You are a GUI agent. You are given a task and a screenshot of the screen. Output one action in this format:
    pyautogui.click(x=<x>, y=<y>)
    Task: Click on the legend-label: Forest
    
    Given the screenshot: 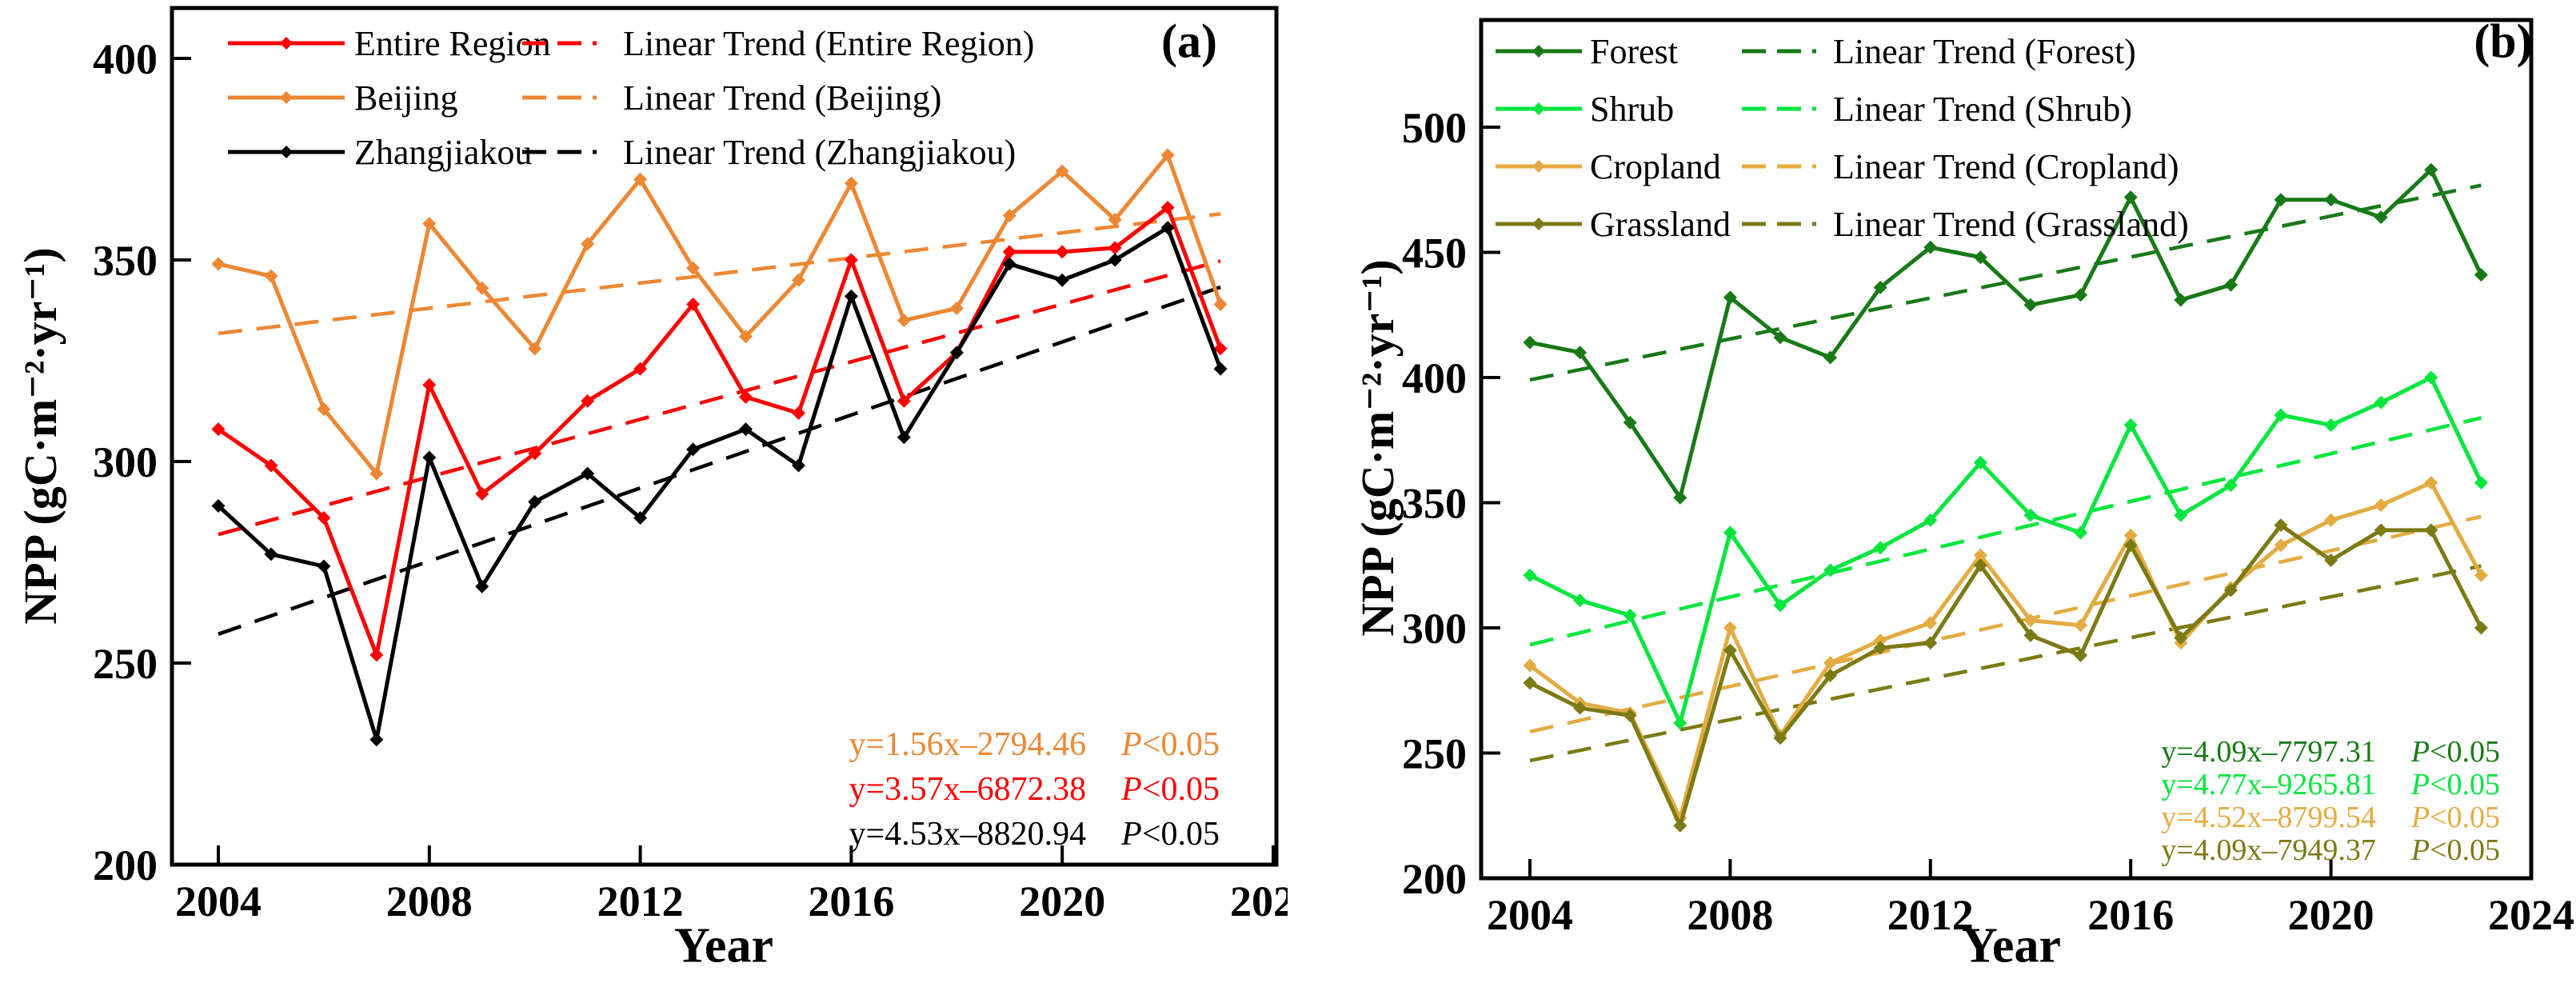 What is the action you would take?
    pyautogui.click(x=1634, y=51)
    